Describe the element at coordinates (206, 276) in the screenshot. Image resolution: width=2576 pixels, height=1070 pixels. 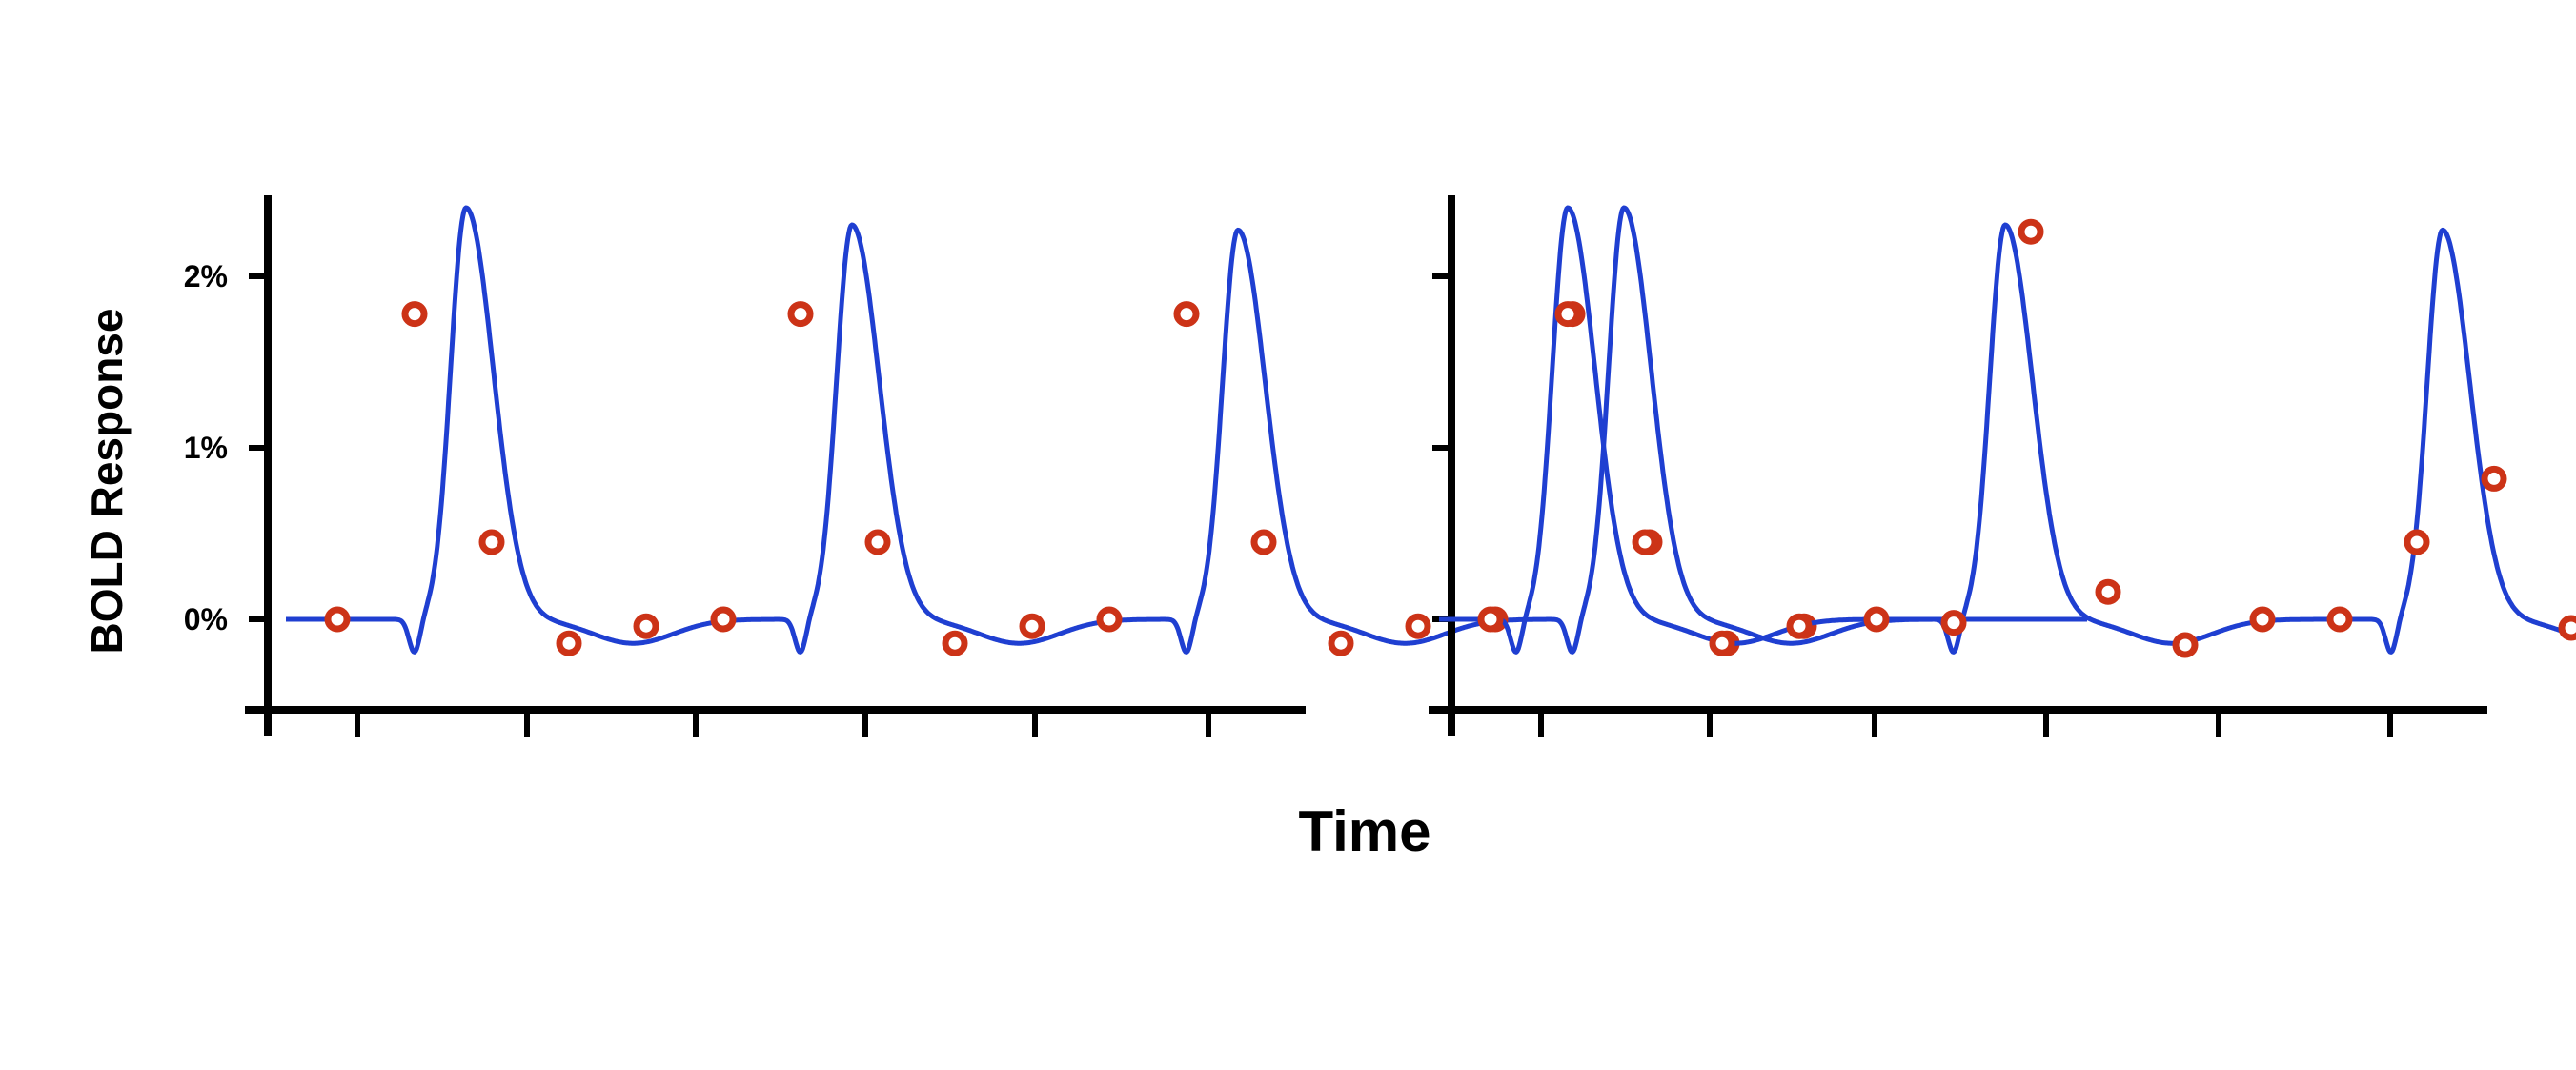
I see `y-tick-label: 2%` at that location.